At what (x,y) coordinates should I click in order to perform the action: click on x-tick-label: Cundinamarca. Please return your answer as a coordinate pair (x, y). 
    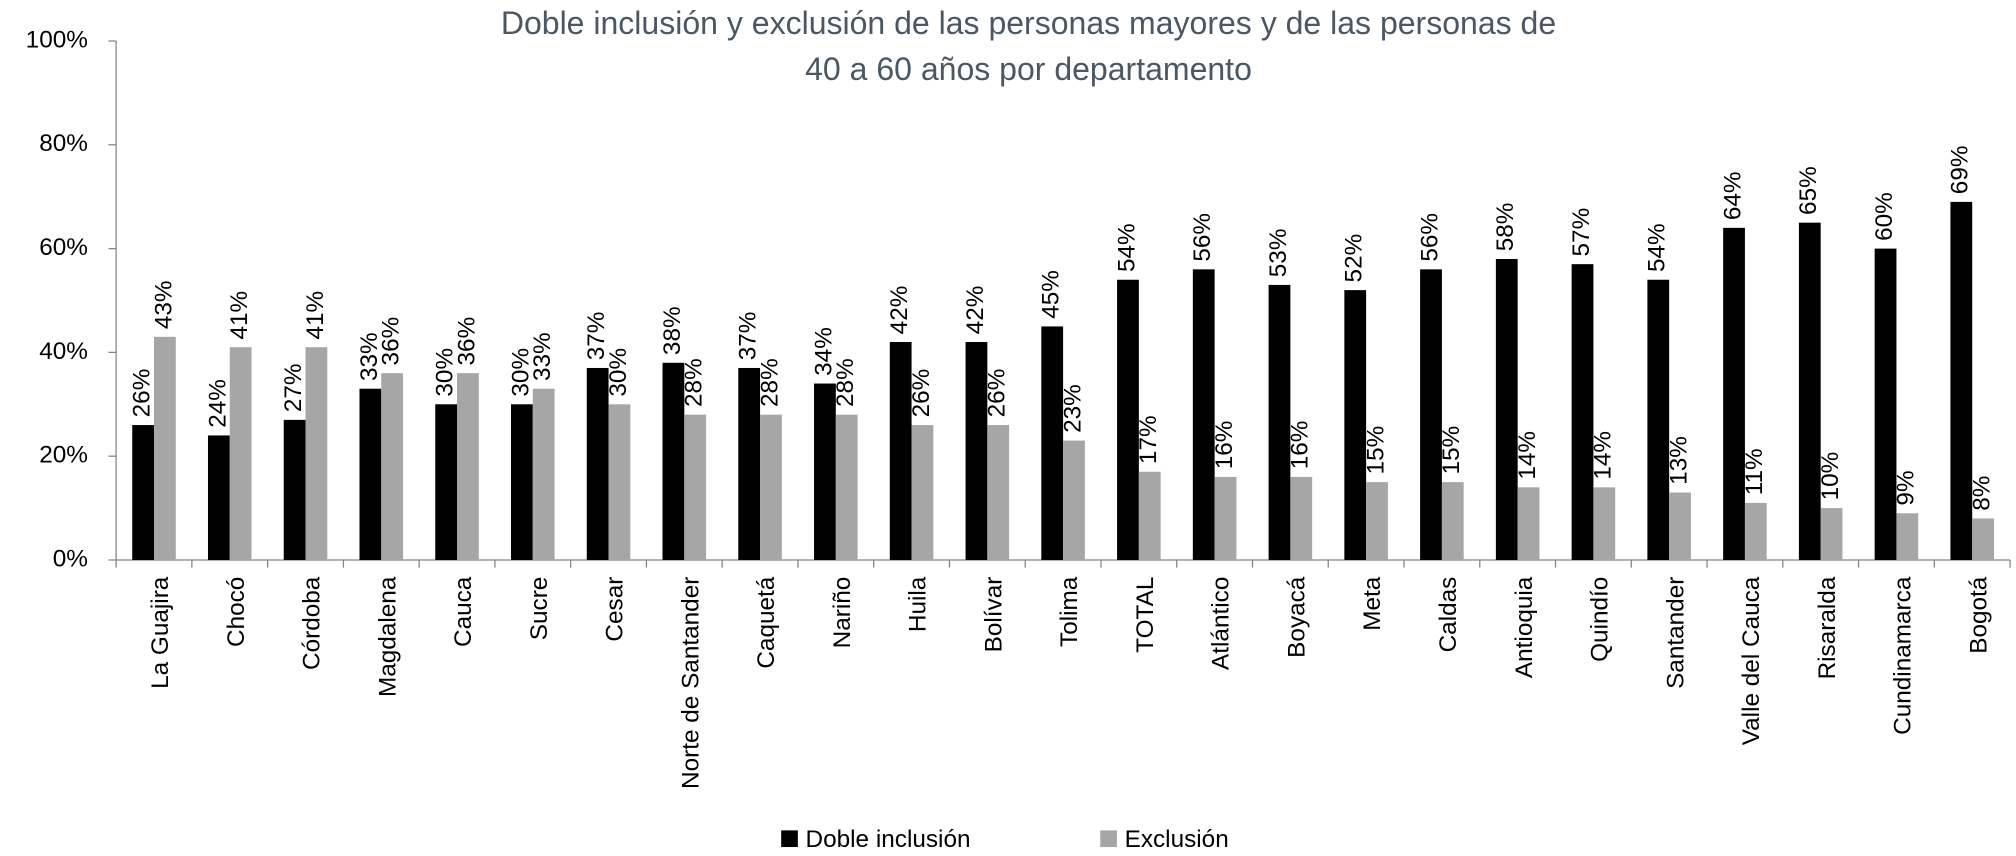
    Looking at the image, I should click on (1903, 655).